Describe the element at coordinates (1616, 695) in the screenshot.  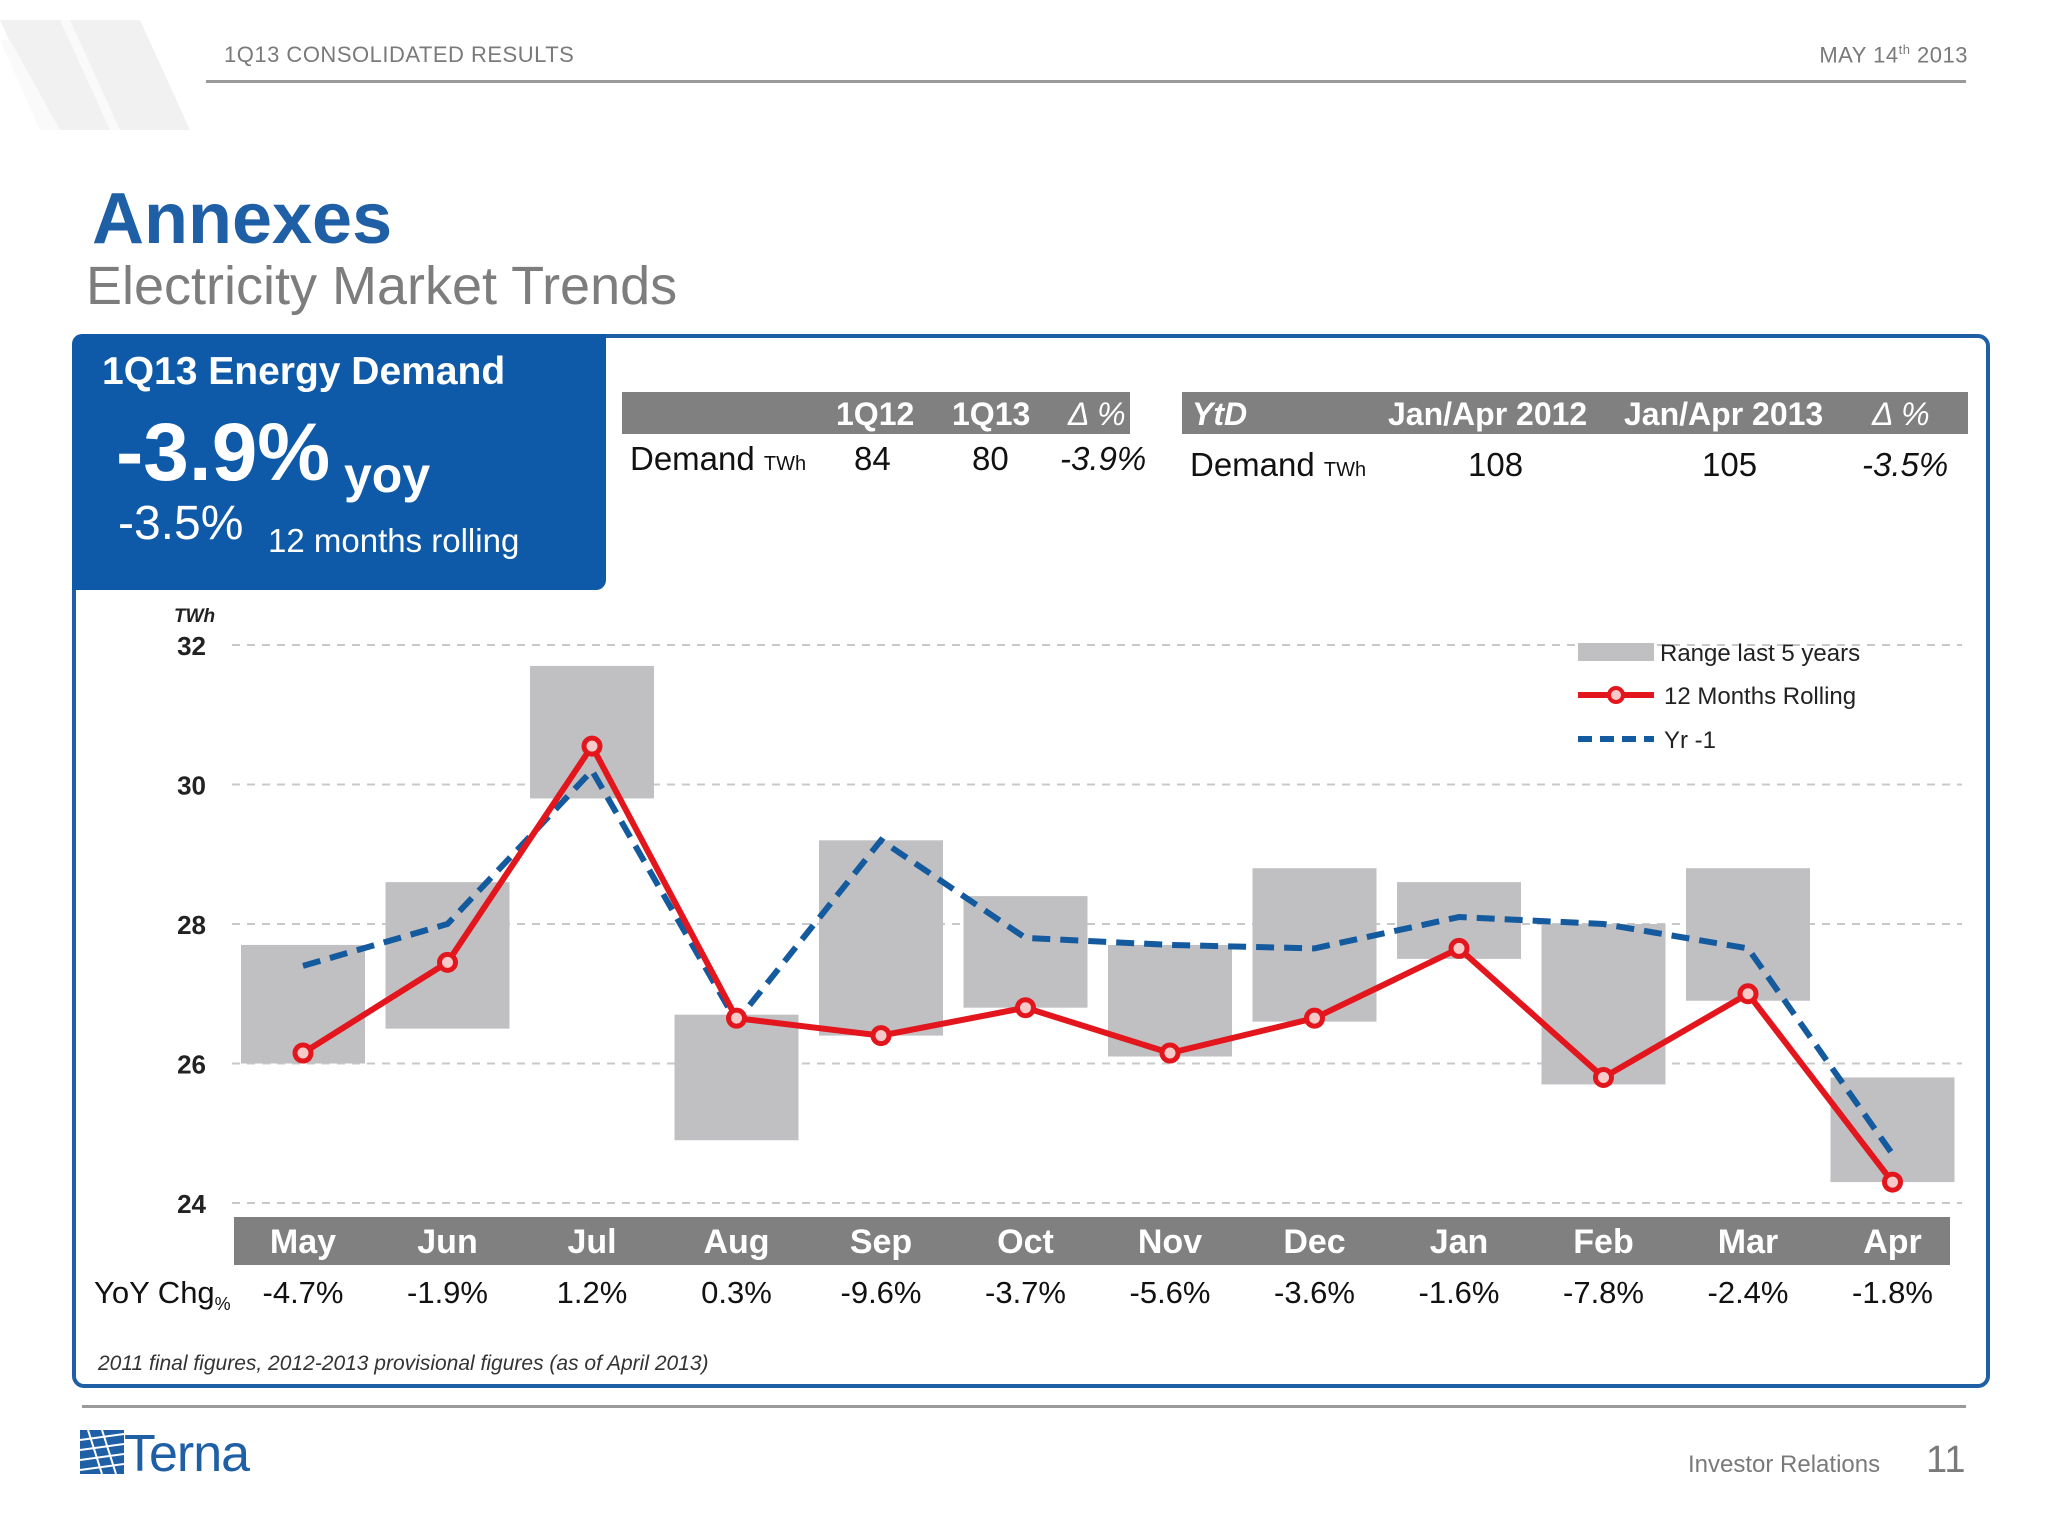
I see `legend-marker-rolling` at that location.